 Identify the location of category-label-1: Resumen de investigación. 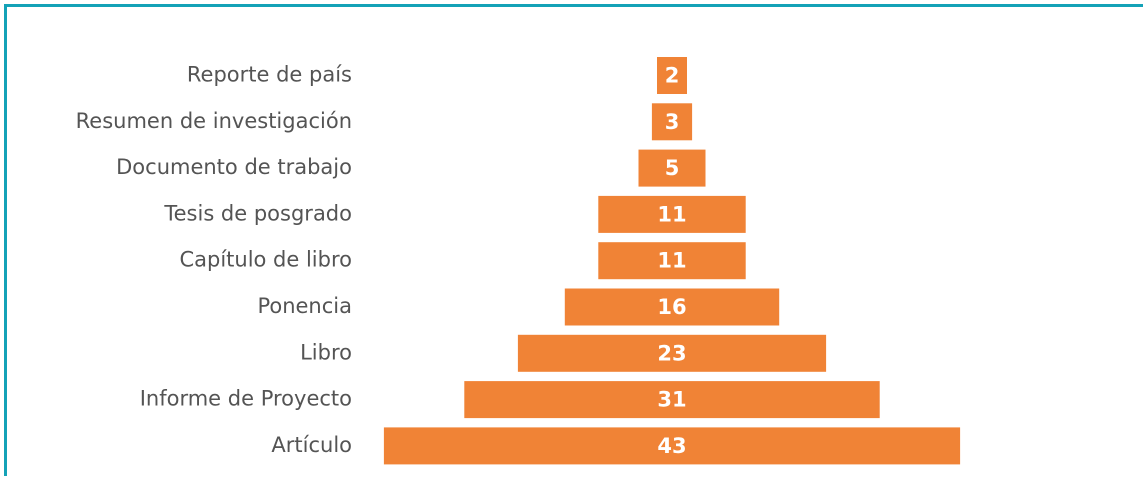
(214, 121).